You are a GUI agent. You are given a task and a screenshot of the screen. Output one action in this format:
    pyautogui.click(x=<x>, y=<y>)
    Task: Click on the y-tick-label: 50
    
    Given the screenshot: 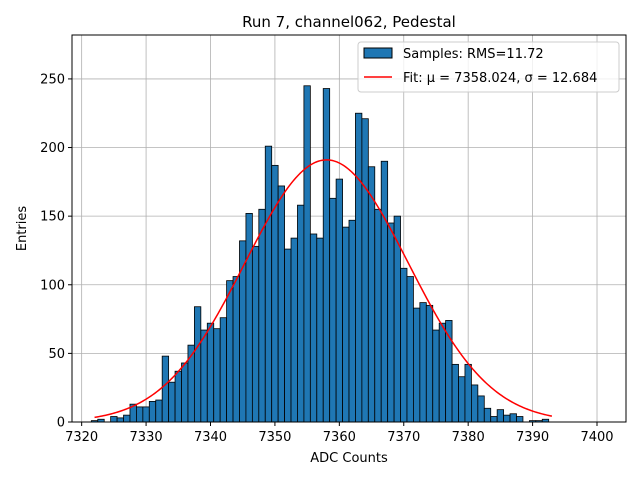 What is the action you would take?
    pyautogui.click(x=56, y=354)
    